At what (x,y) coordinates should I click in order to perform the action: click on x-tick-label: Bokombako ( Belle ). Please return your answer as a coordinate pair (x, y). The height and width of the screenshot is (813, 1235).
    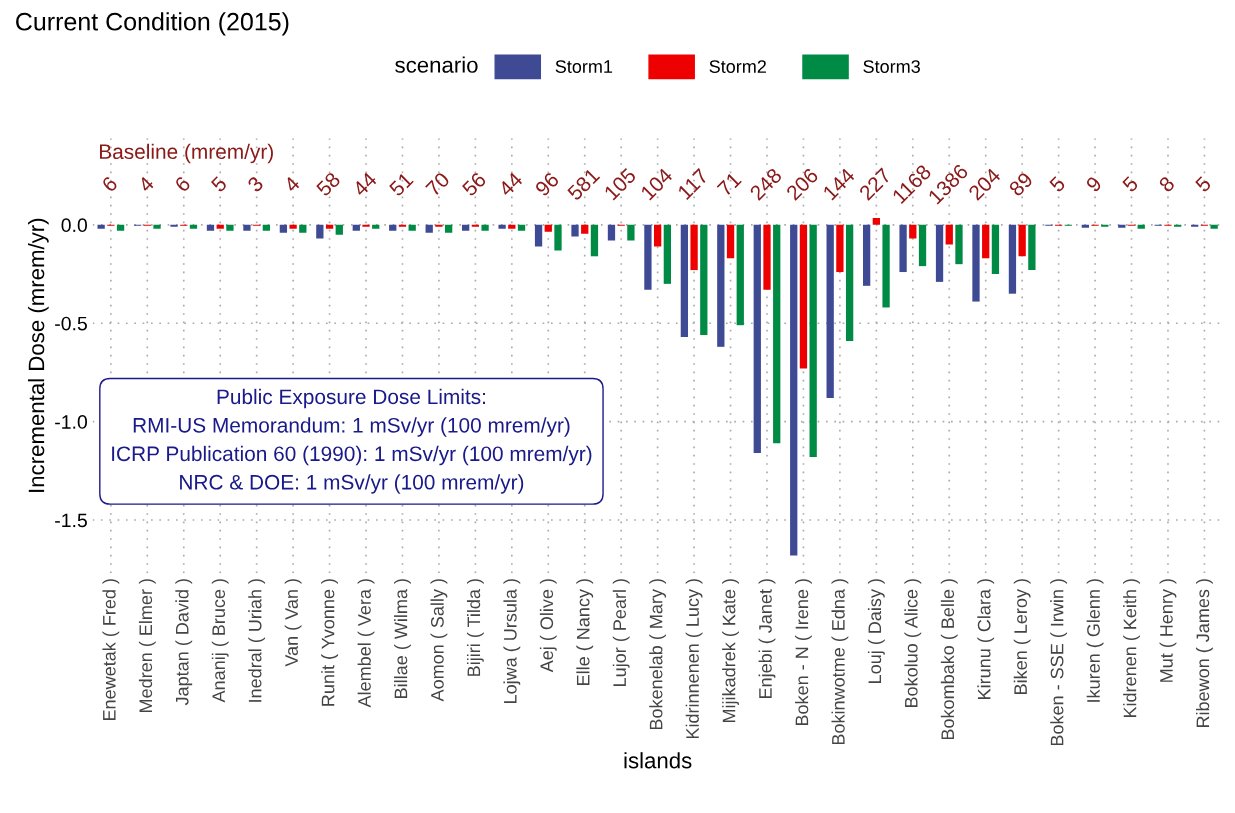
    Looking at the image, I should click on (949, 659).